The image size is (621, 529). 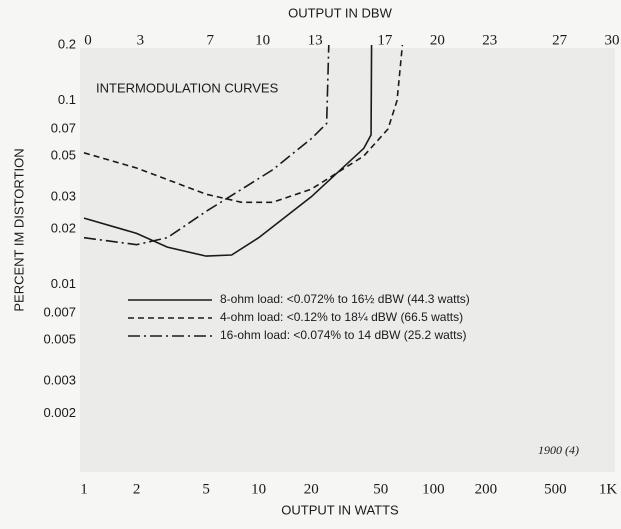 I want to click on top-tick-label: 20, so click(x=437, y=40).